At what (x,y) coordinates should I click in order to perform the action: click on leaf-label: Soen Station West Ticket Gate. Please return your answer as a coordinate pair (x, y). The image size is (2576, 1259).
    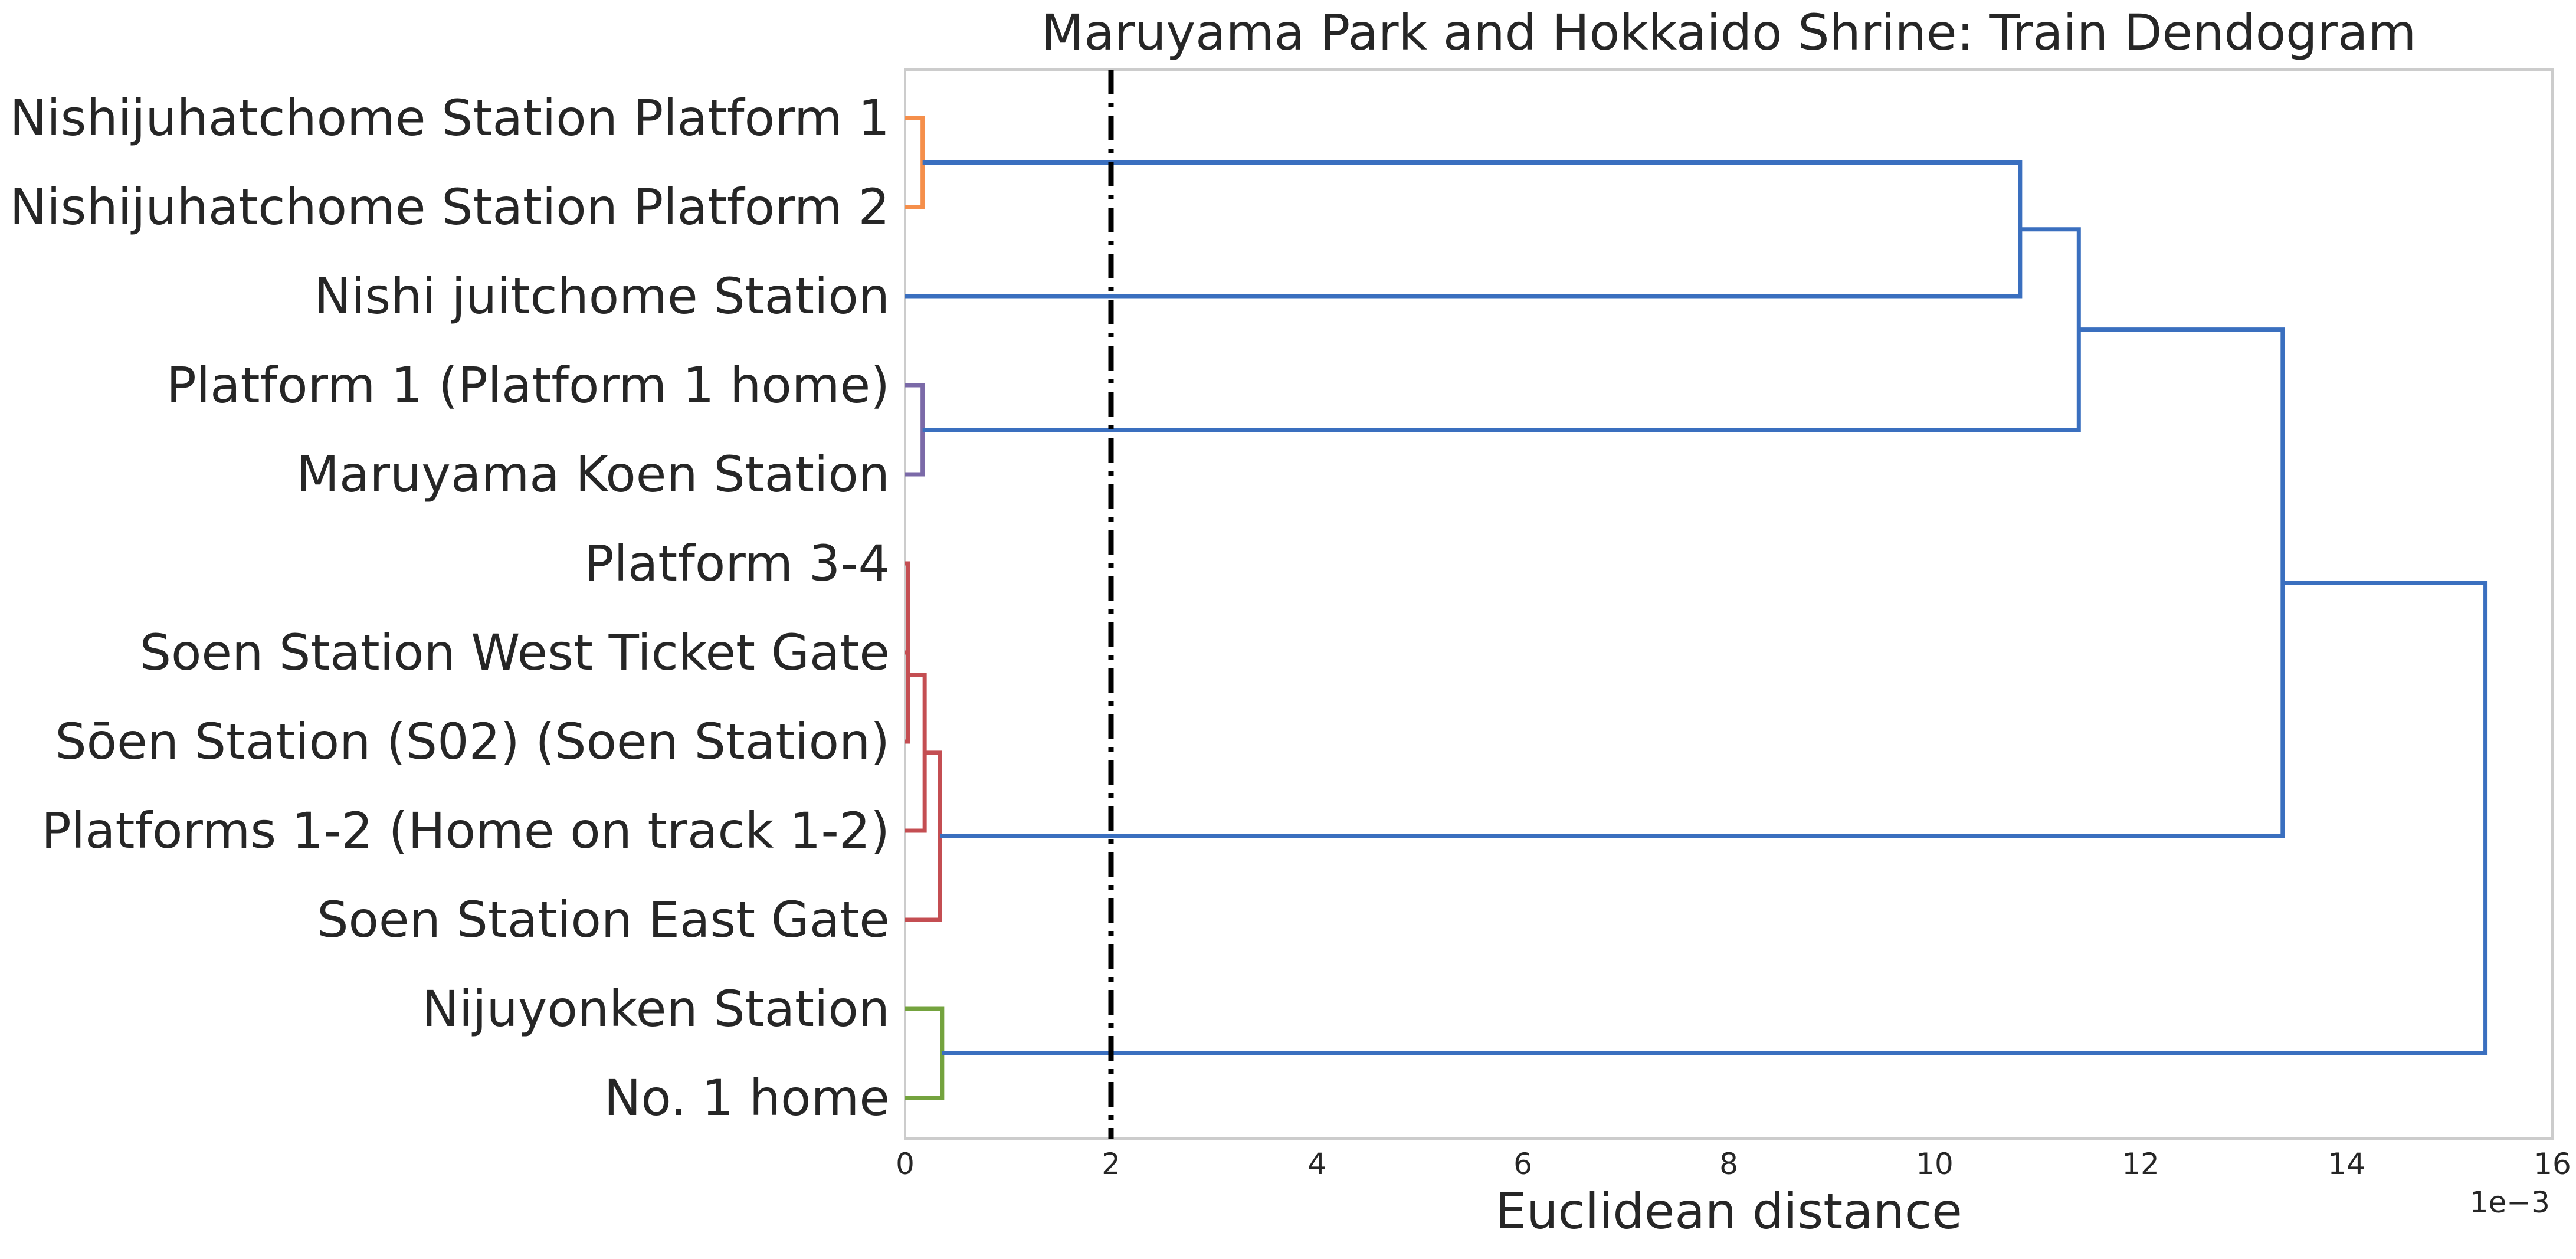
    Looking at the image, I should click on (515, 653).